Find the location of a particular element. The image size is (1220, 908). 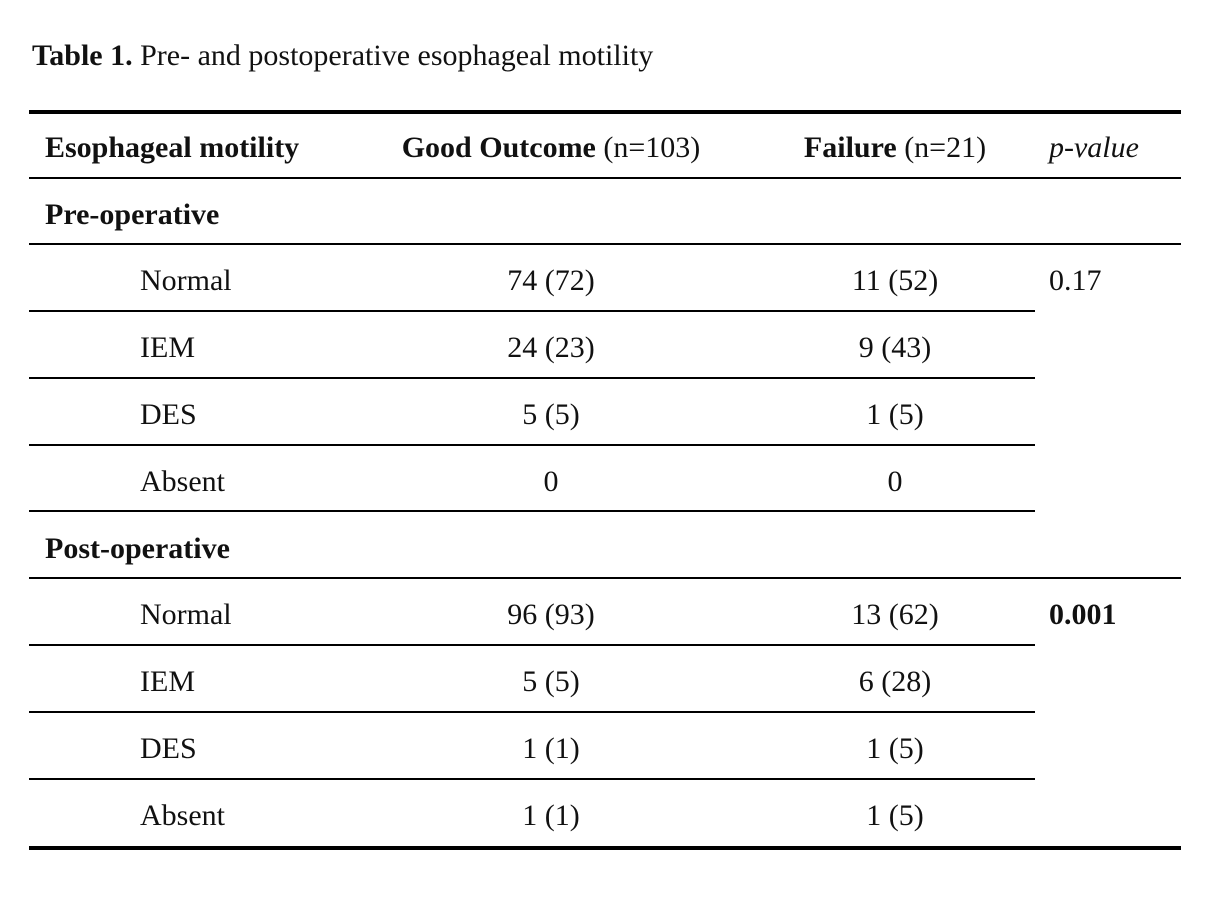

top-rule is located at coordinates (605, 112).